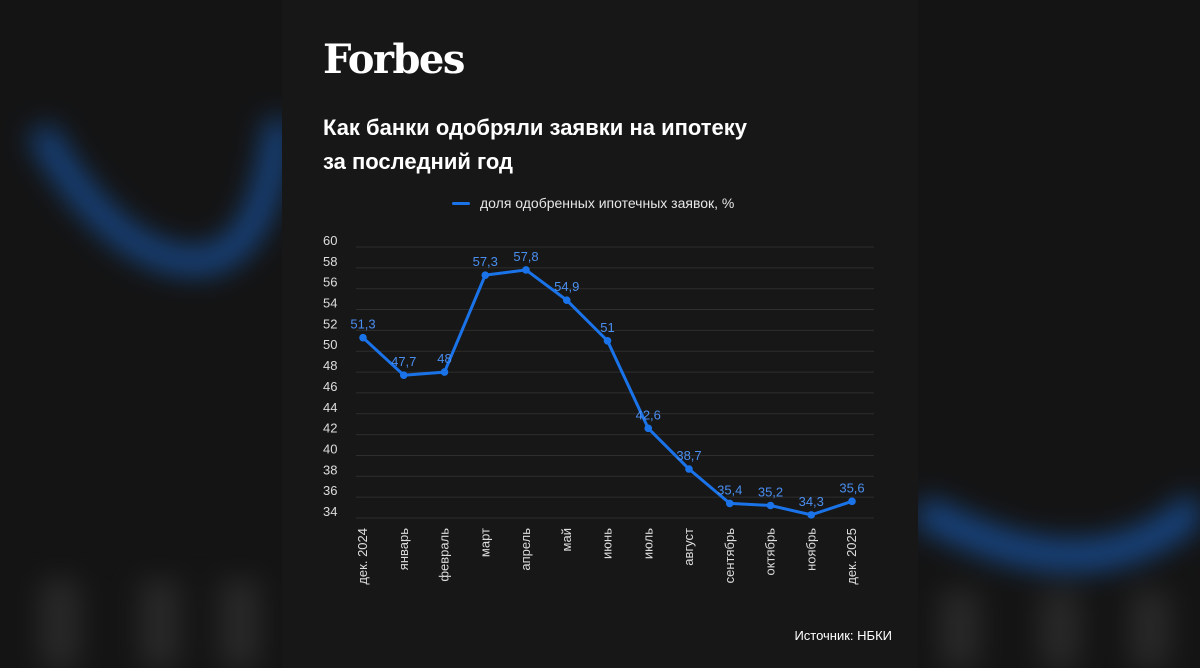  Describe the element at coordinates (330, 490) in the screenshot. I see `y-tick-label: 36` at that location.